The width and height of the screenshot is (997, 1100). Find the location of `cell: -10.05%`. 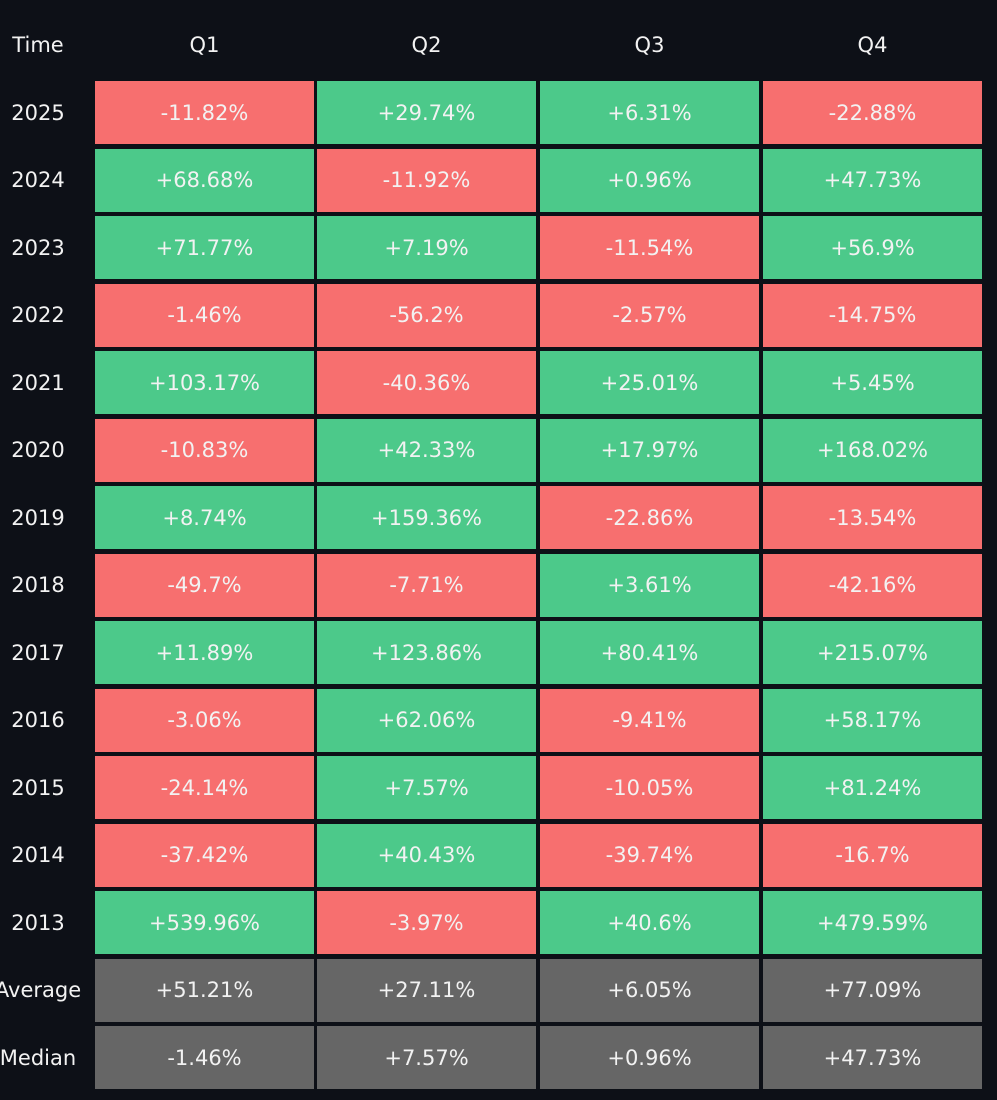

cell: -10.05% is located at coordinates (649, 787).